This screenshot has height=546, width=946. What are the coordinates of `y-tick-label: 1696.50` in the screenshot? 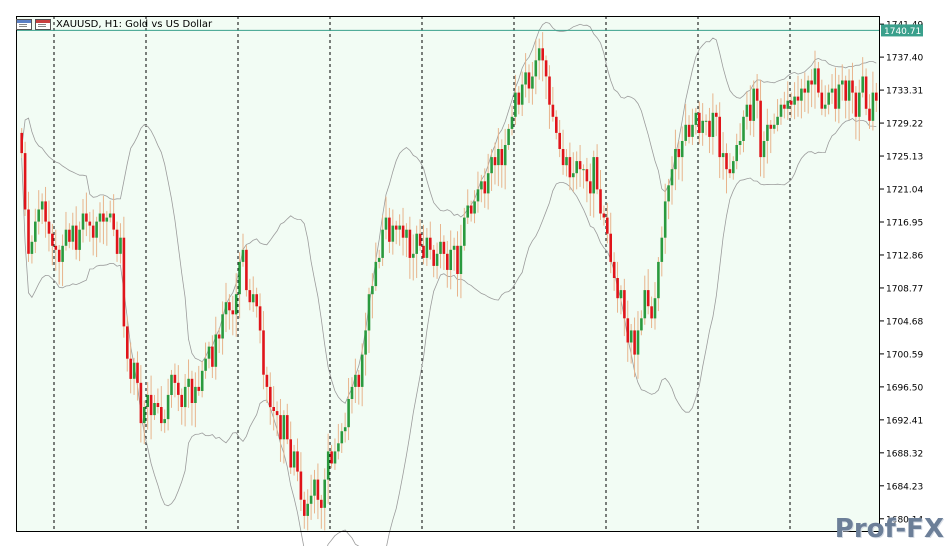 It's located at (904, 388).